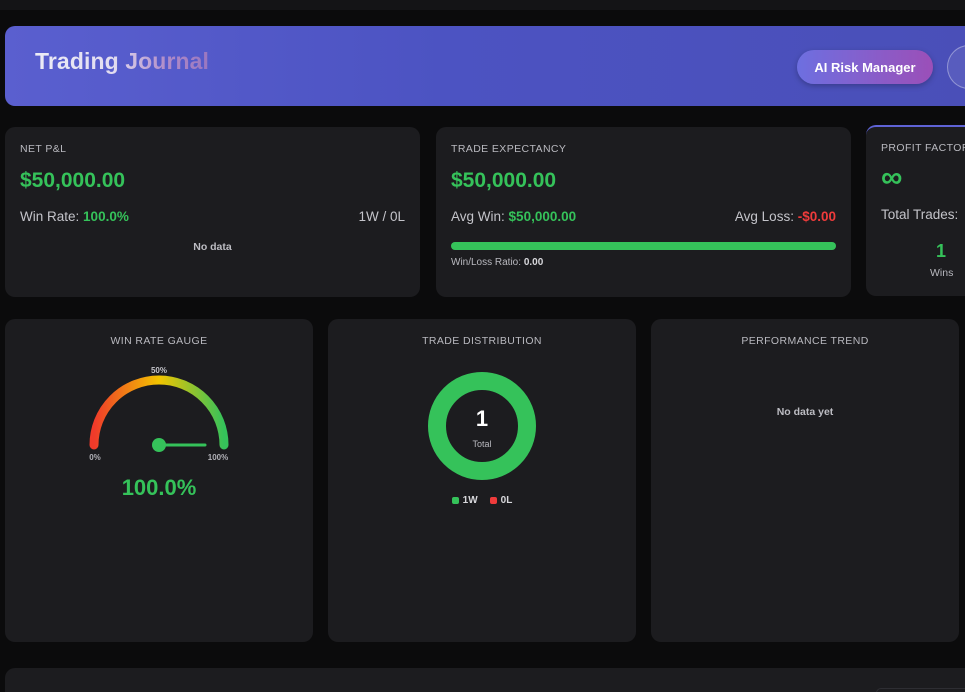  What do you see at coordinates (43, 149) in the screenshot?
I see `net-pnl-label: NET P&L` at bounding box center [43, 149].